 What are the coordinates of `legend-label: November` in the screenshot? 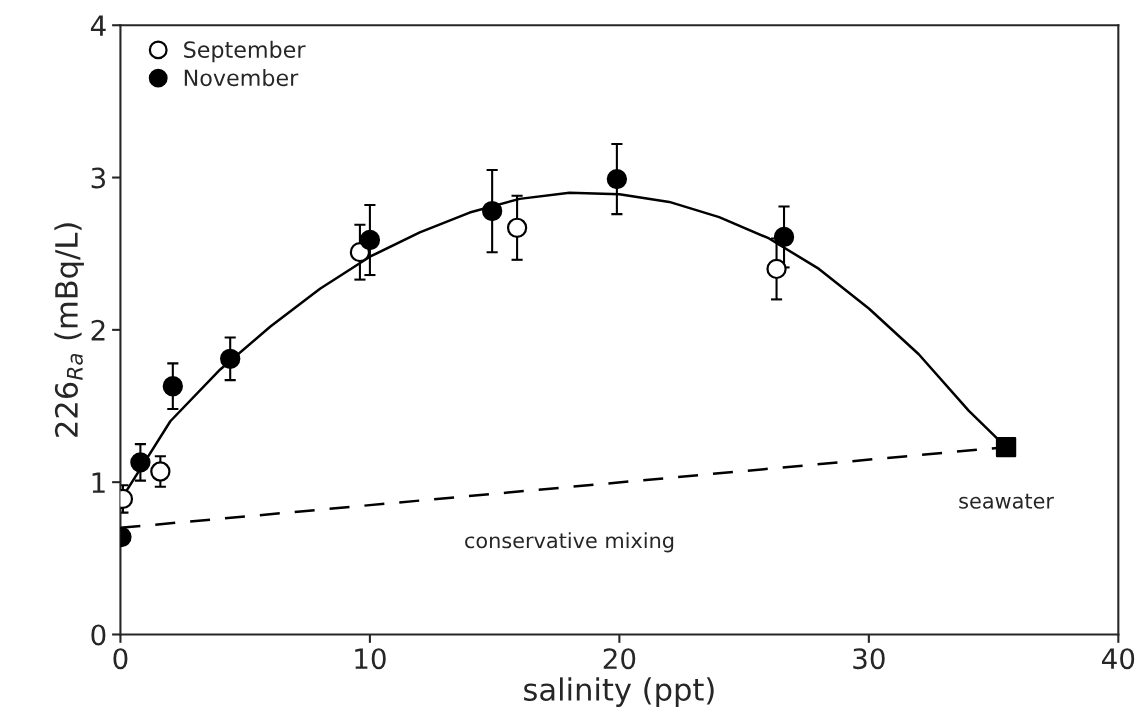 It's located at (241, 77).